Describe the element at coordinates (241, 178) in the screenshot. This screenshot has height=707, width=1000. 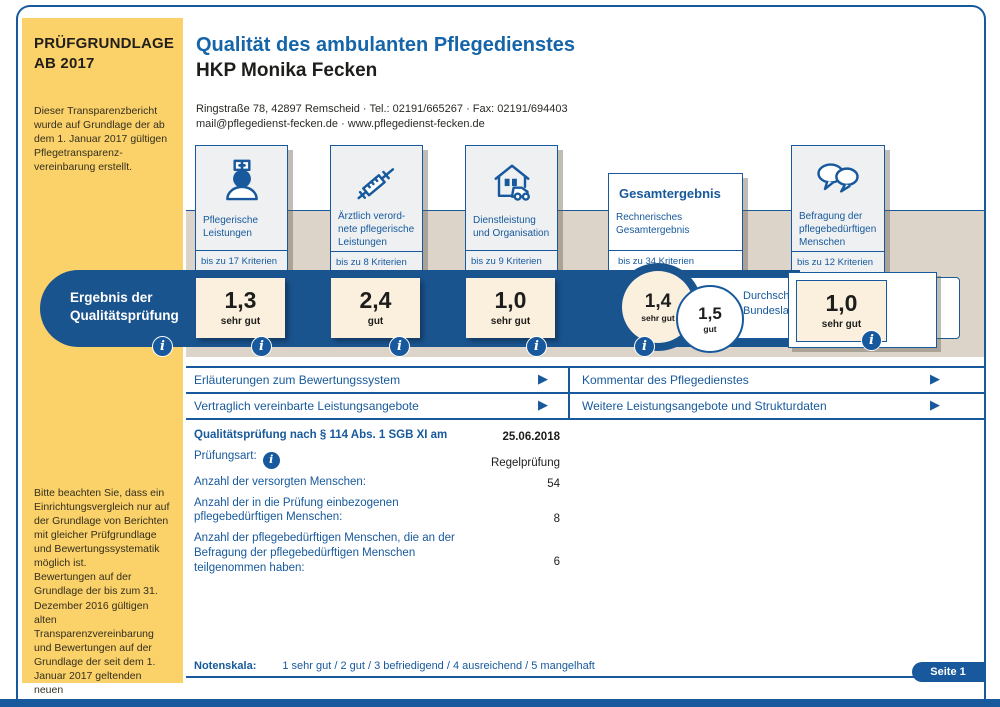
I see `nurse-icon` at that location.